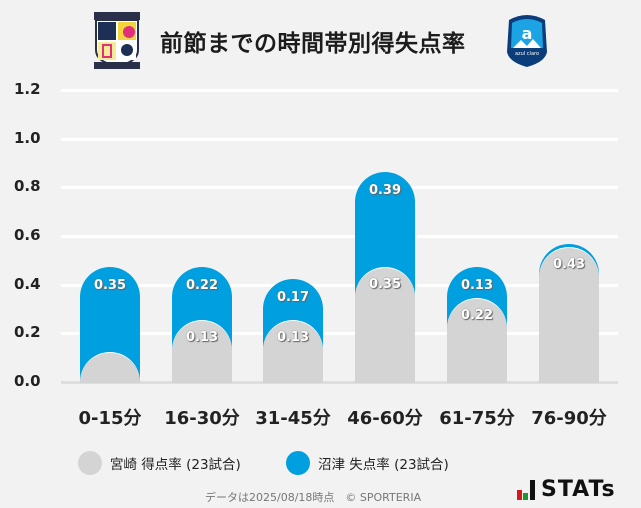 The width and height of the screenshot is (641, 508). I want to click on legend-item-miyazaki: 宮崎 得点率 (23試合), so click(159, 463).